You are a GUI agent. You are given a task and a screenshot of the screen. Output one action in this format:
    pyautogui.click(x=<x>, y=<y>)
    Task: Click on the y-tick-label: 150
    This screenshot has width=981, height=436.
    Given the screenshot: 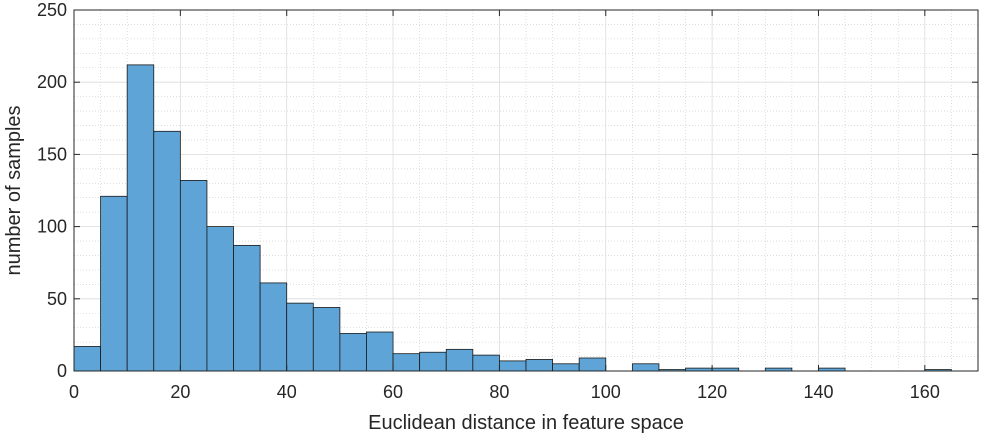 What is the action you would take?
    pyautogui.click(x=52, y=154)
    